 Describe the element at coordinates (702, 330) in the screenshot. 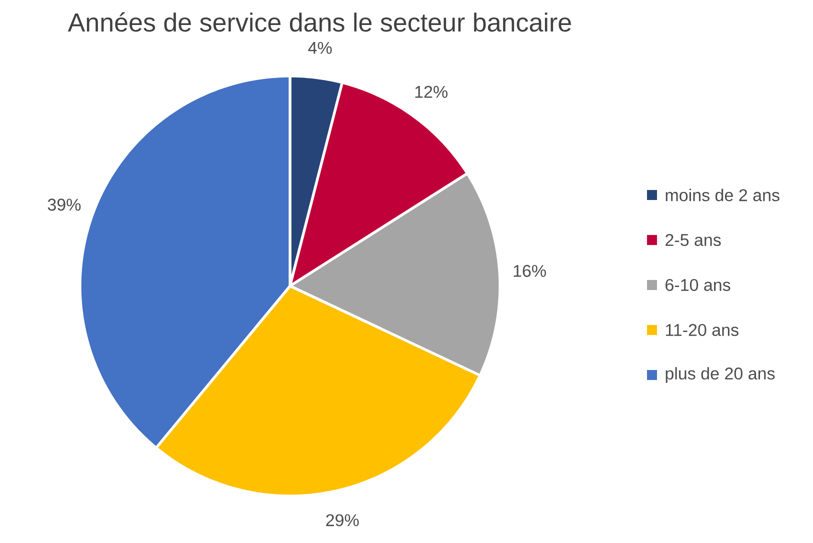

I see `legend-label: 11-20 ans` at that location.